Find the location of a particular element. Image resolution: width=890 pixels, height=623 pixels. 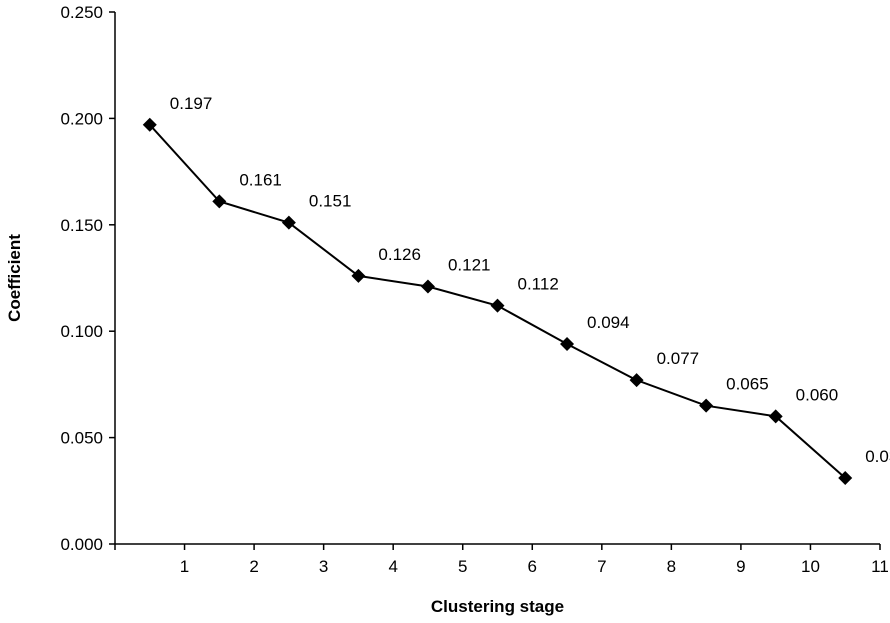

x-axis-title: Clustering stage is located at coordinates (497, 606).